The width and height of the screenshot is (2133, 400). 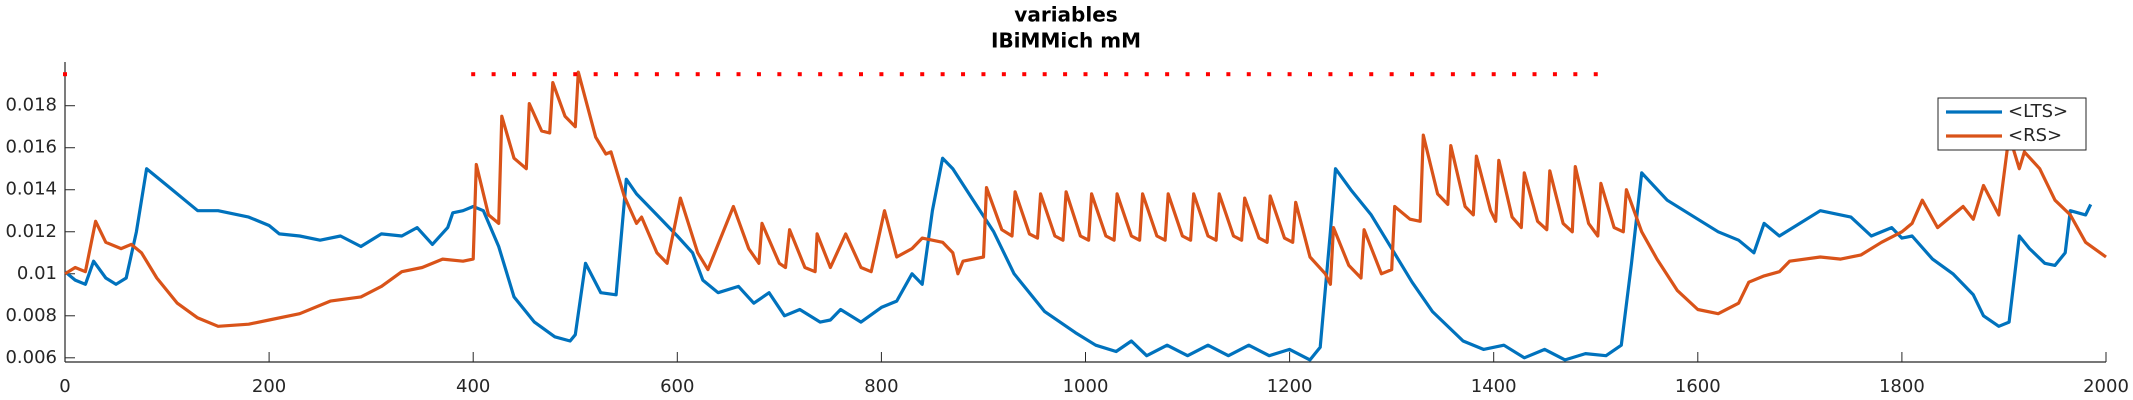 What do you see at coordinates (1065, 15) in the screenshot?
I see `chart-title: variables` at bounding box center [1065, 15].